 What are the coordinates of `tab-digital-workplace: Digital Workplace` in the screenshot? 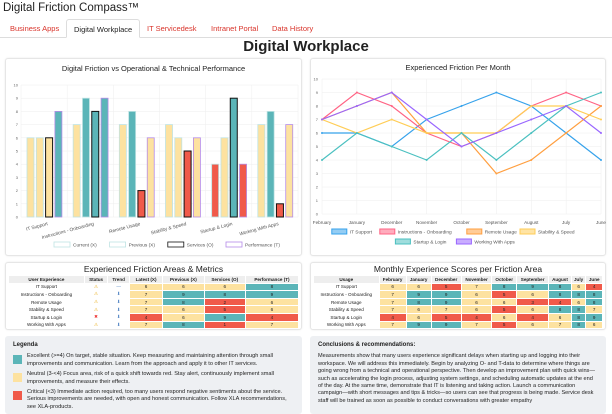 It's located at (103, 28).